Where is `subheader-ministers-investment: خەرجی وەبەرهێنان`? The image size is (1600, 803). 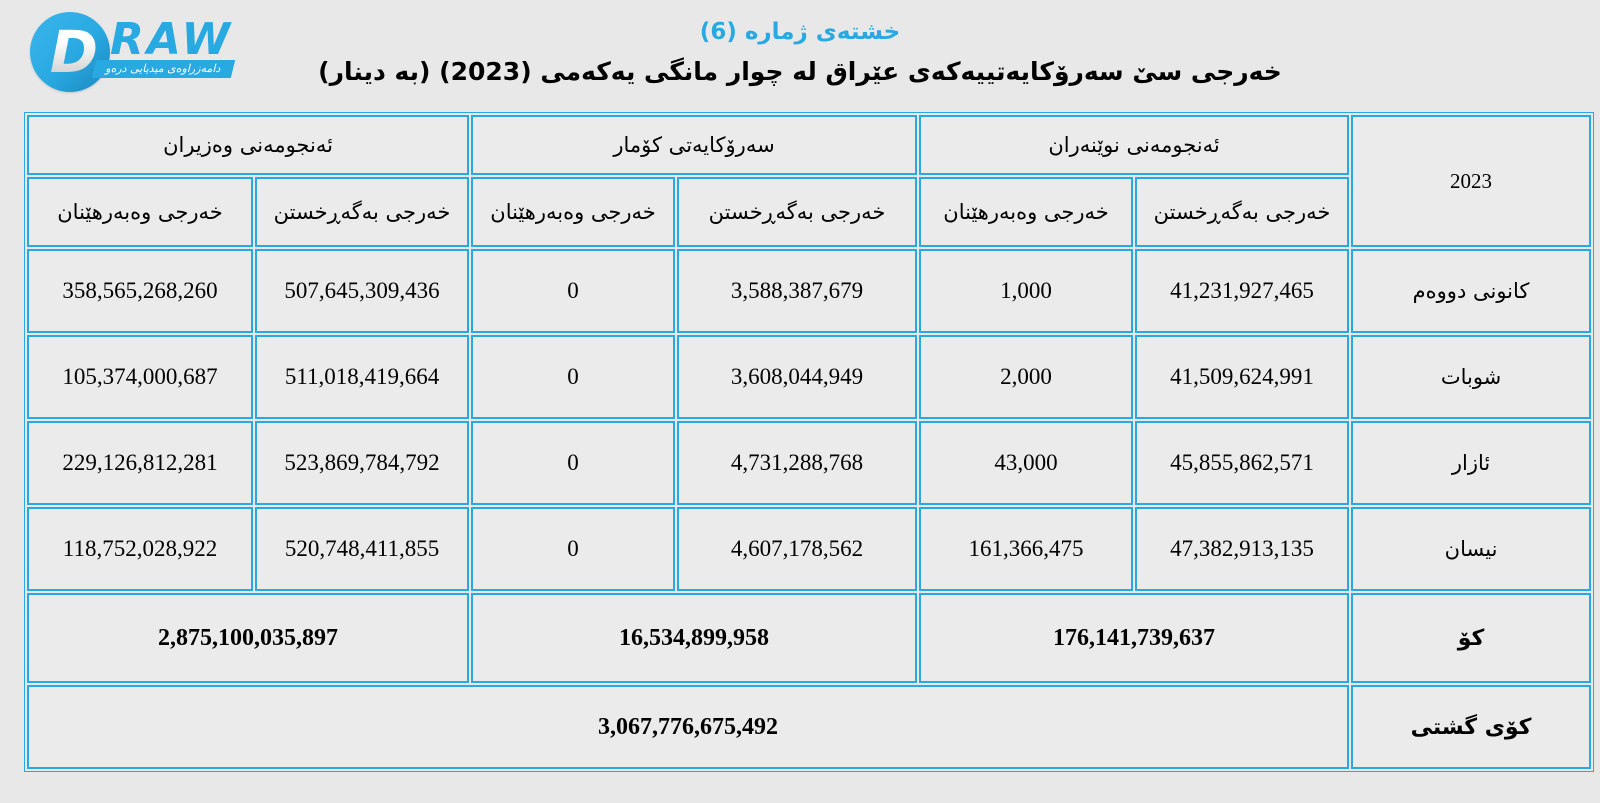 subheader-ministers-investment: خەرجی وەبەرهێنان is located at coordinates (140, 212).